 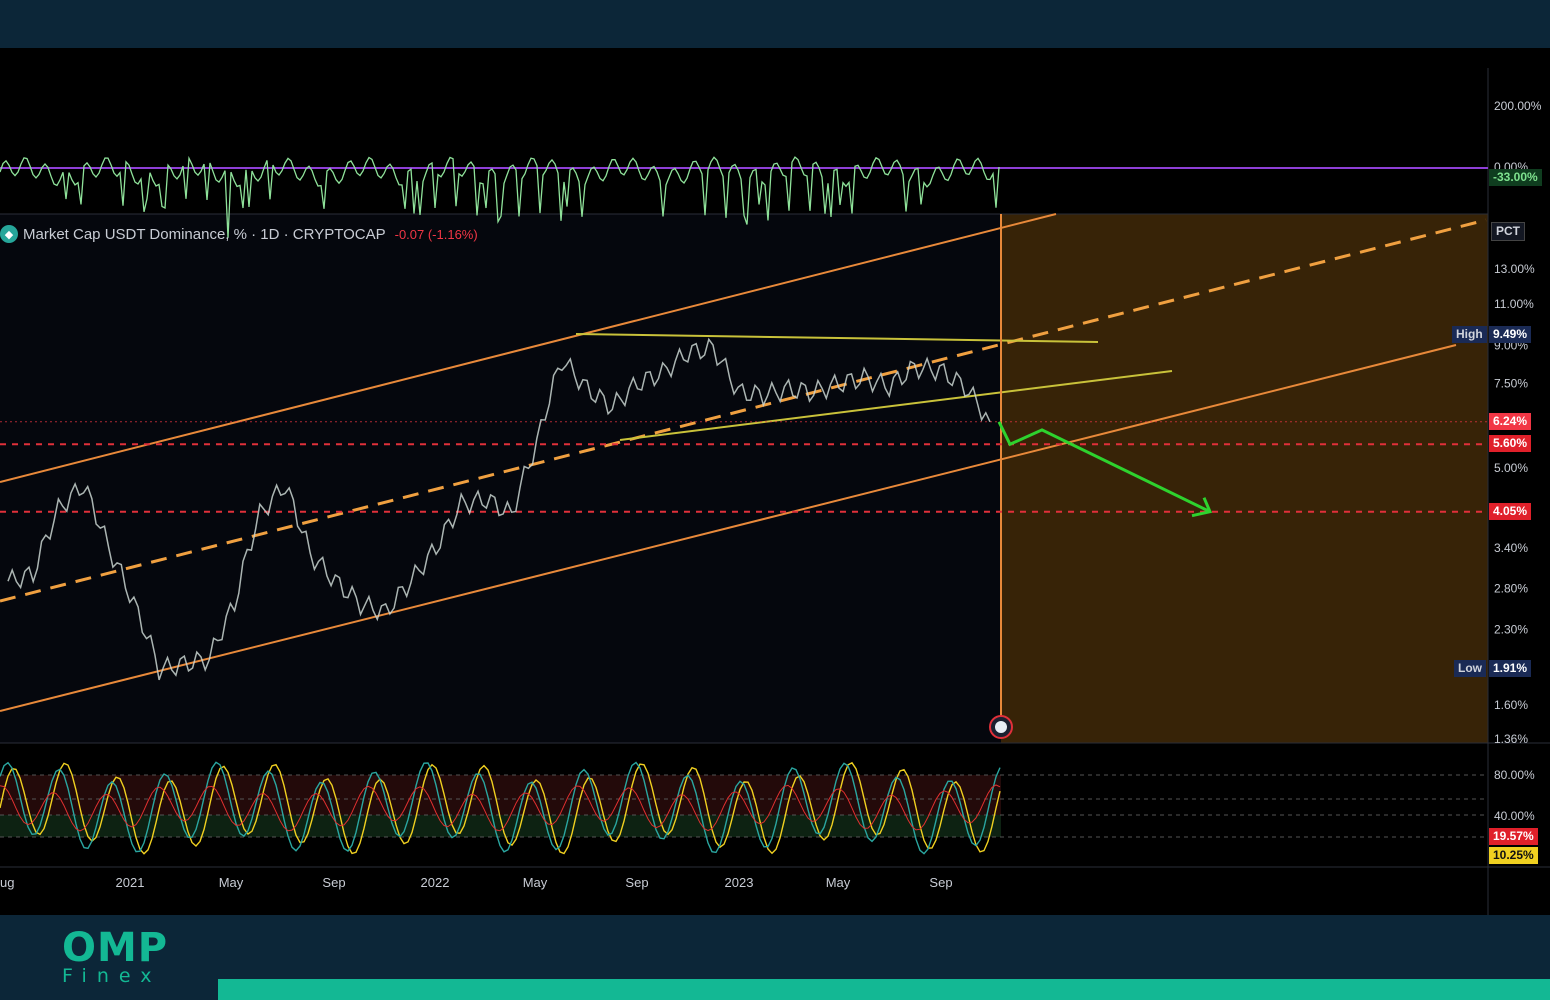 What do you see at coordinates (500, 196) in the screenshot?
I see `top-oscillator-line` at bounding box center [500, 196].